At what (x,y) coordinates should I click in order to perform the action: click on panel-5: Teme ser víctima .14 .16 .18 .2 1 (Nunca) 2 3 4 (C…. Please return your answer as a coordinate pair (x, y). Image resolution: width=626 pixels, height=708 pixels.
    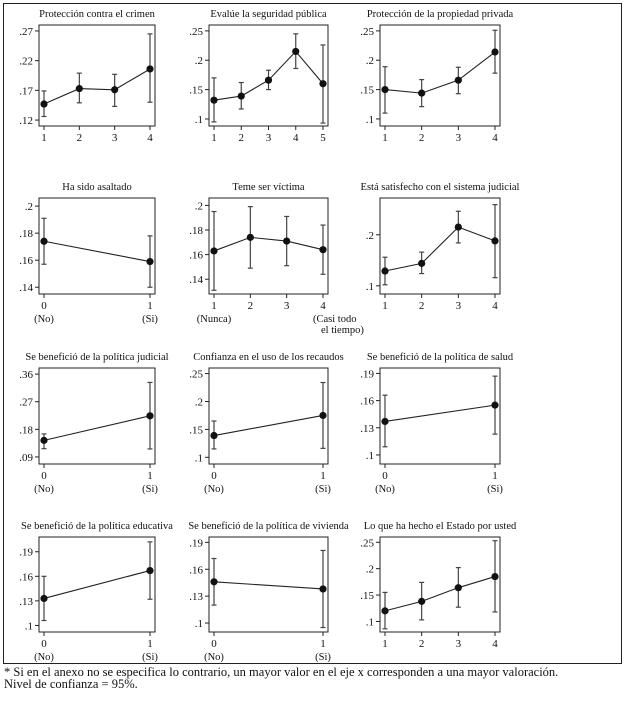
    Looking at the image, I should click on (276, 259).